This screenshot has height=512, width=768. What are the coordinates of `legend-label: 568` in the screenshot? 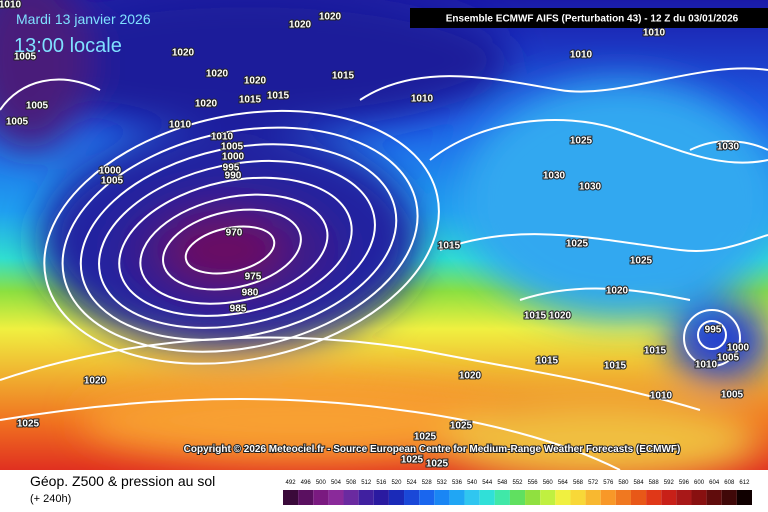 It's located at (578, 483).